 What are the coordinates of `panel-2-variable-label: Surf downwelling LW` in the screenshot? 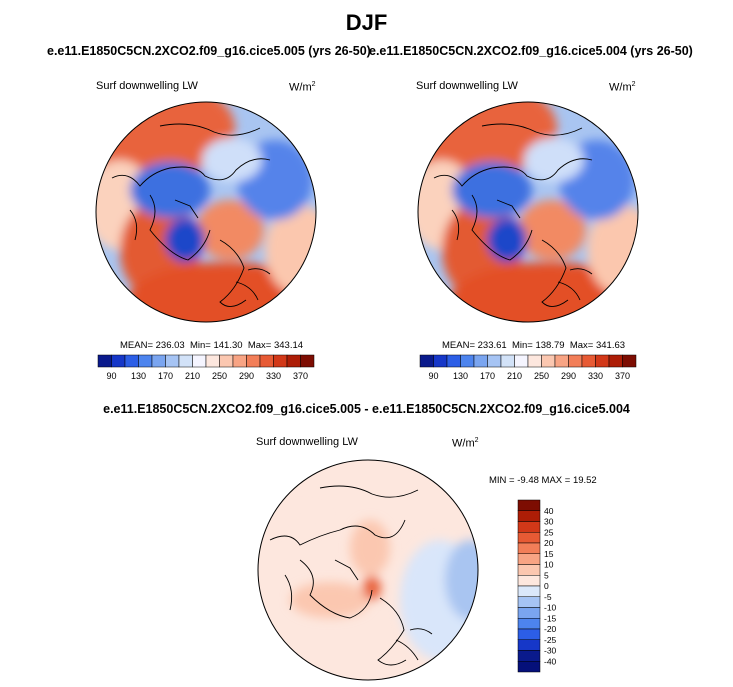 It's located at (467, 86).